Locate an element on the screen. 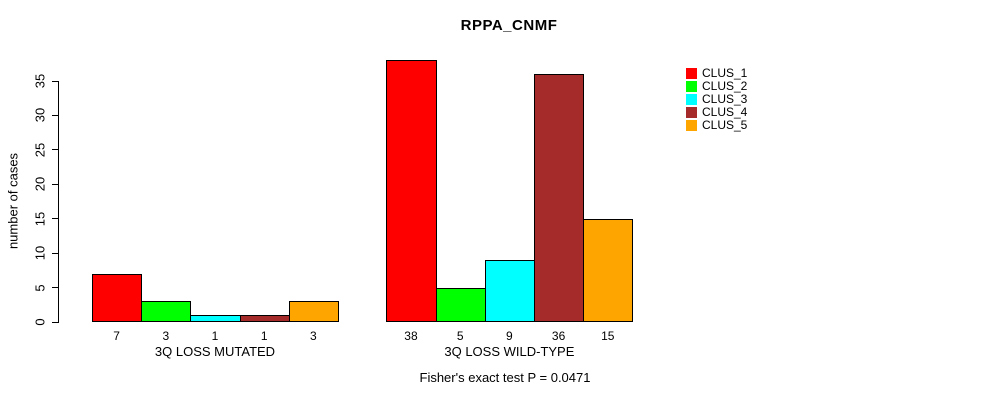 Image resolution: width=990 pixels, height=400 pixels. bar-value-label: 5 is located at coordinates (460, 336).